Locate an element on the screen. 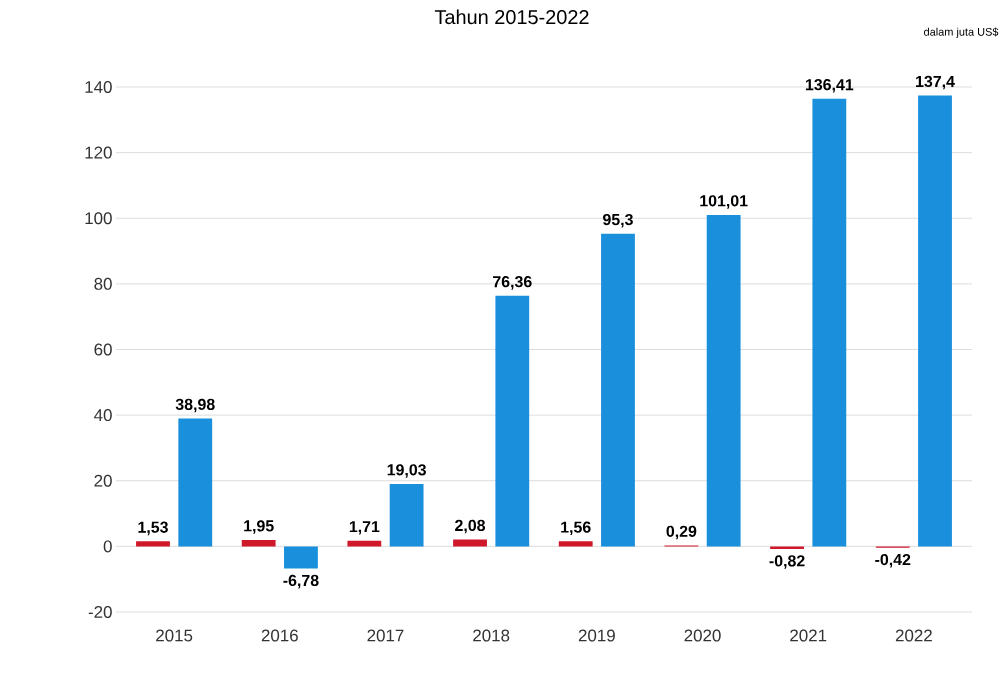 The width and height of the screenshot is (1008, 676). data-label: -0,42 is located at coordinates (893, 560).